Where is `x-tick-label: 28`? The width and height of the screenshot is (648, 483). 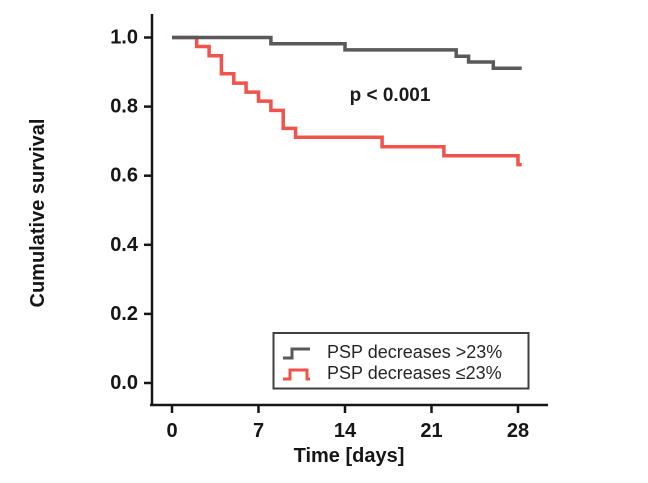 x-tick-label: 28 is located at coordinates (518, 431).